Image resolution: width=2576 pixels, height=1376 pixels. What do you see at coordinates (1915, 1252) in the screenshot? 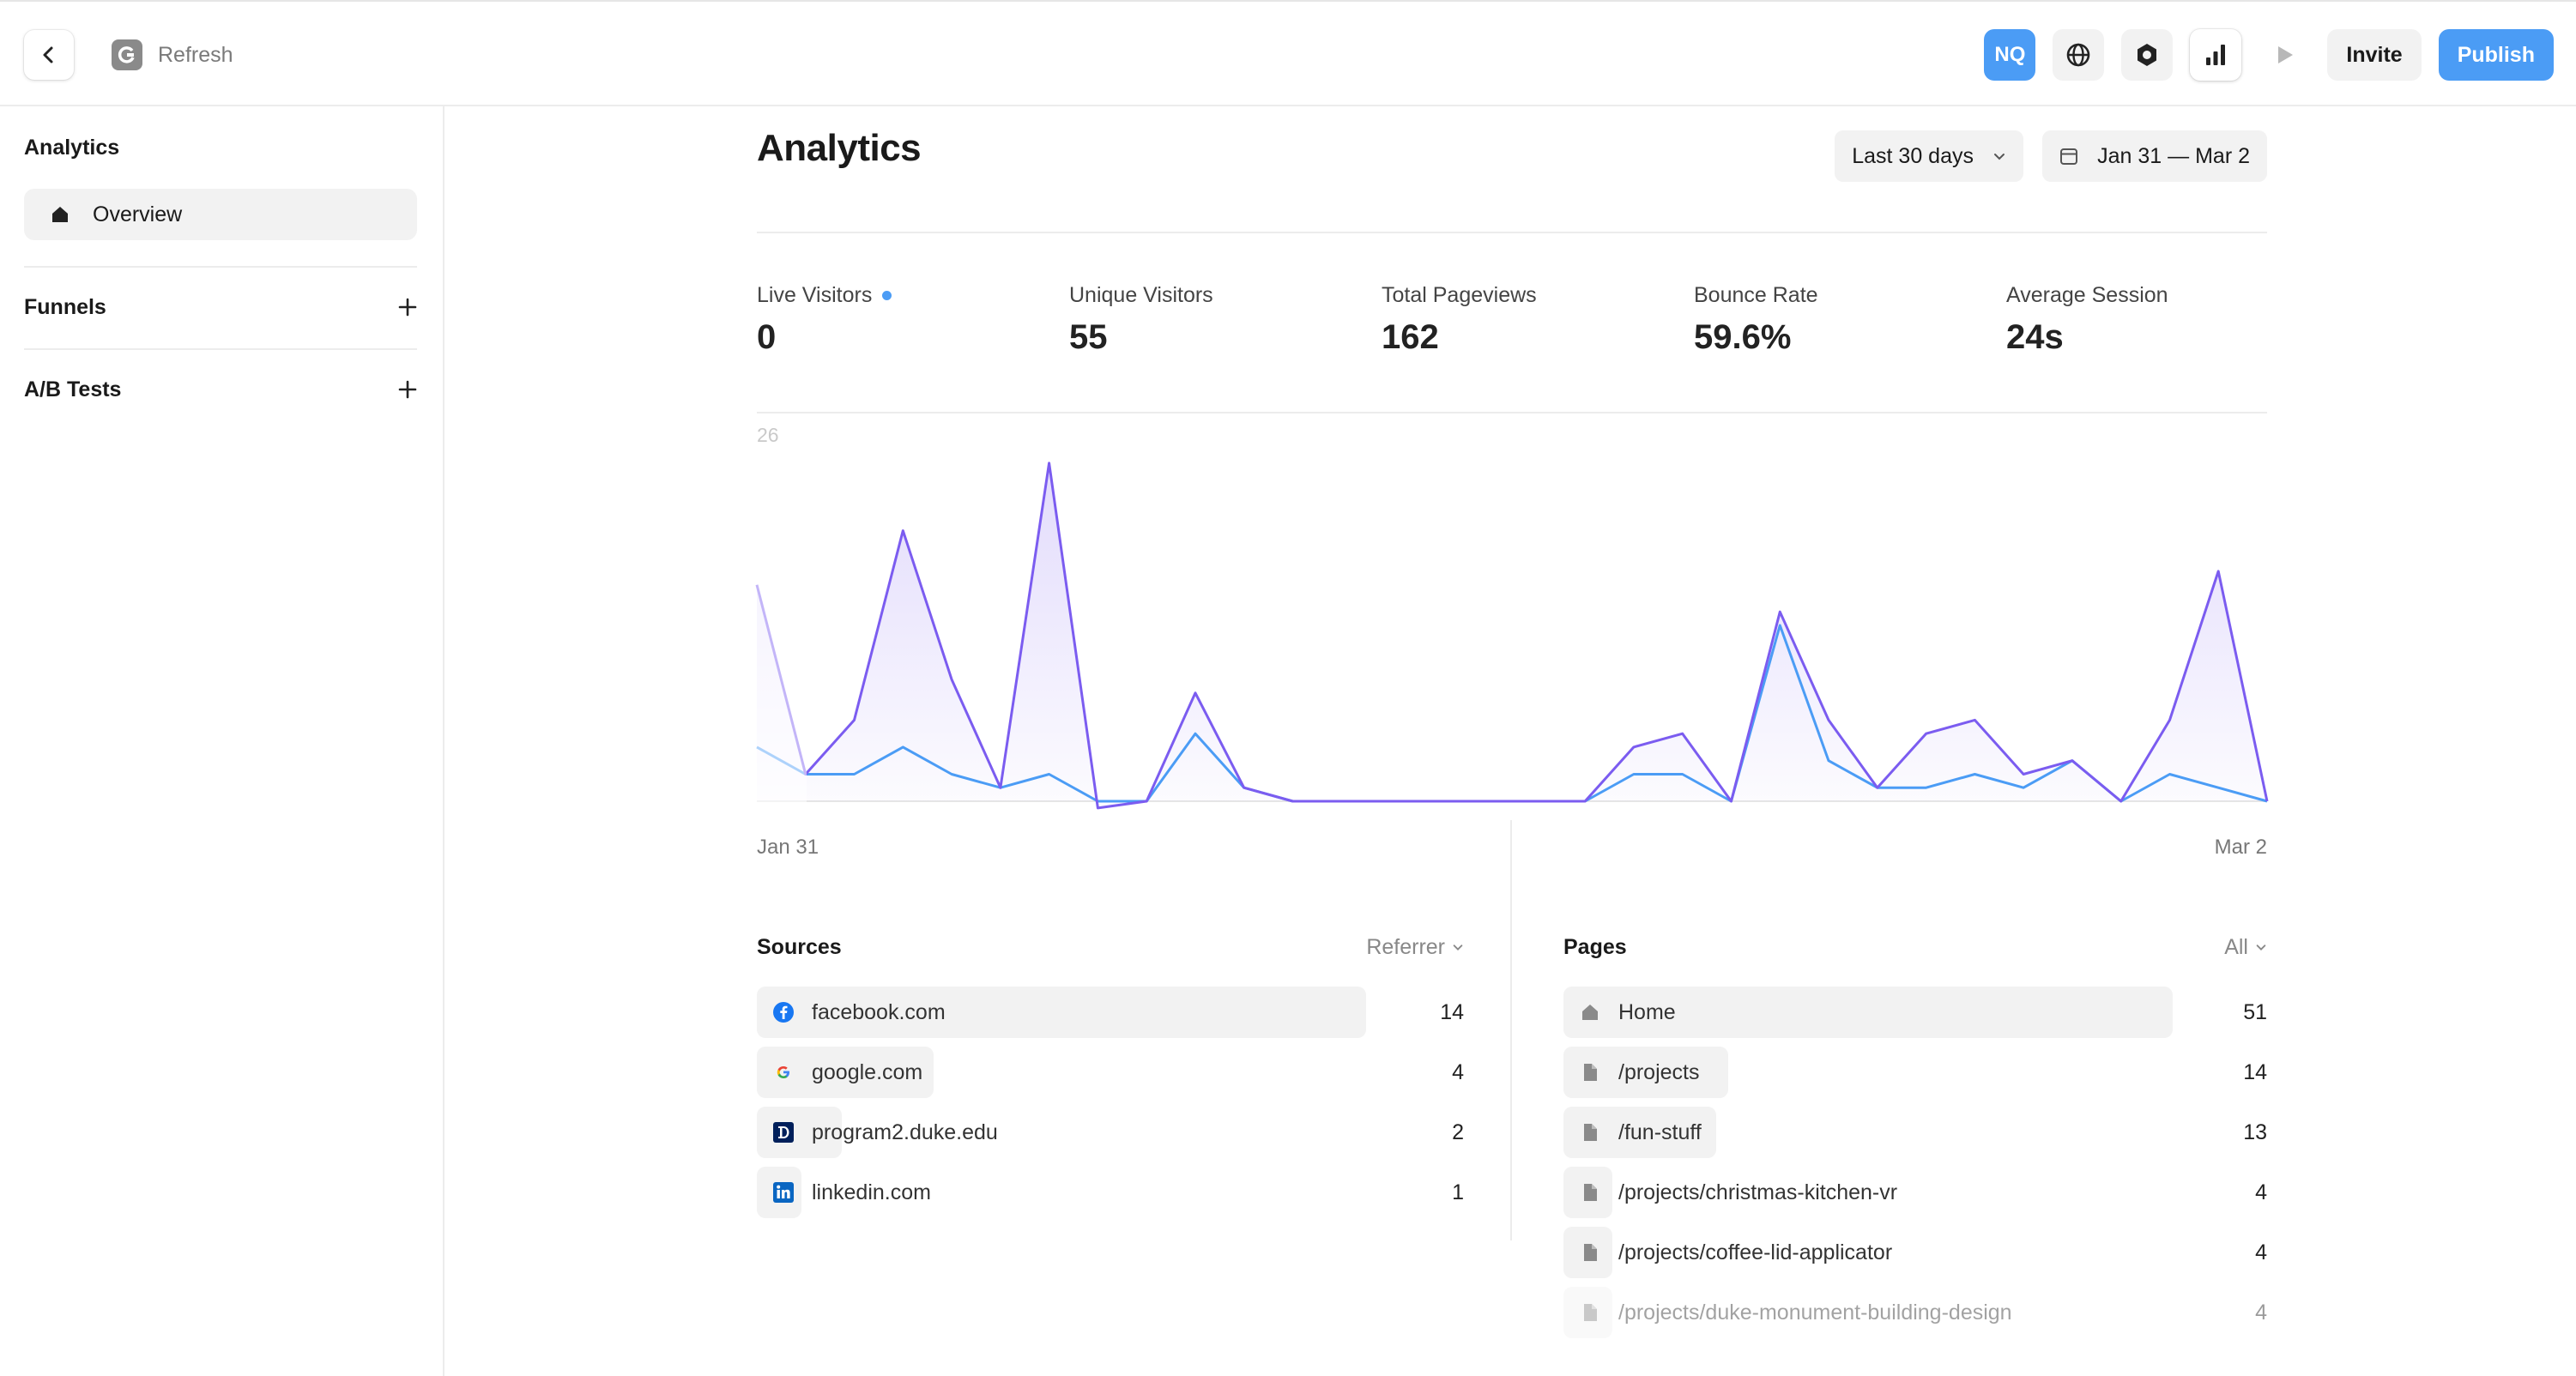
I see `list-item: /projects/coffee-lid-applicator 4` at bounding box center [1915, 1252].